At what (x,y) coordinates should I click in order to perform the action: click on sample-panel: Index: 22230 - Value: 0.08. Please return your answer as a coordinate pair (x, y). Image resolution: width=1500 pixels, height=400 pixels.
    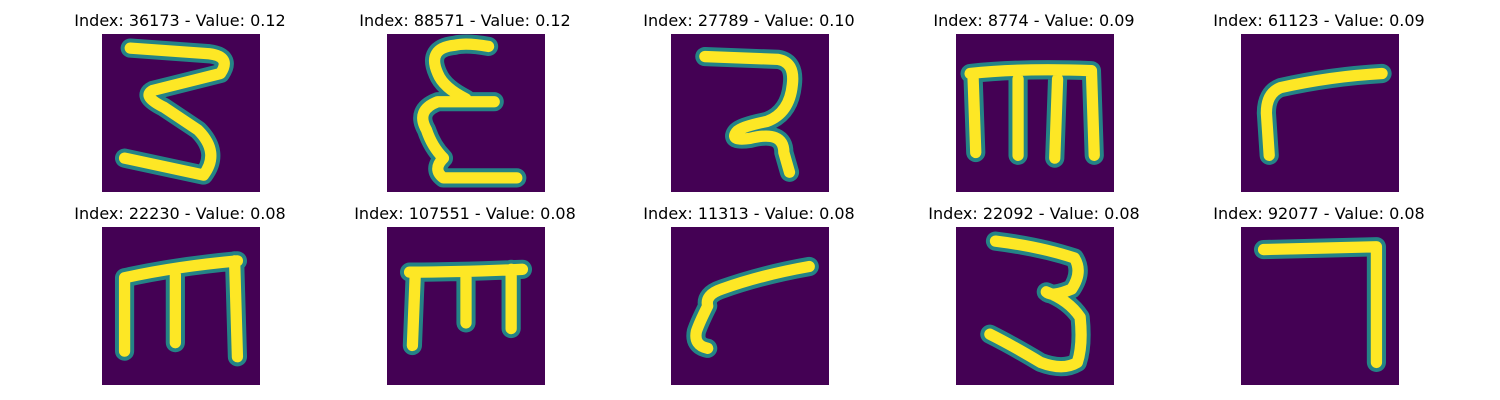
    Looking at the image, I should click on (180, 297).